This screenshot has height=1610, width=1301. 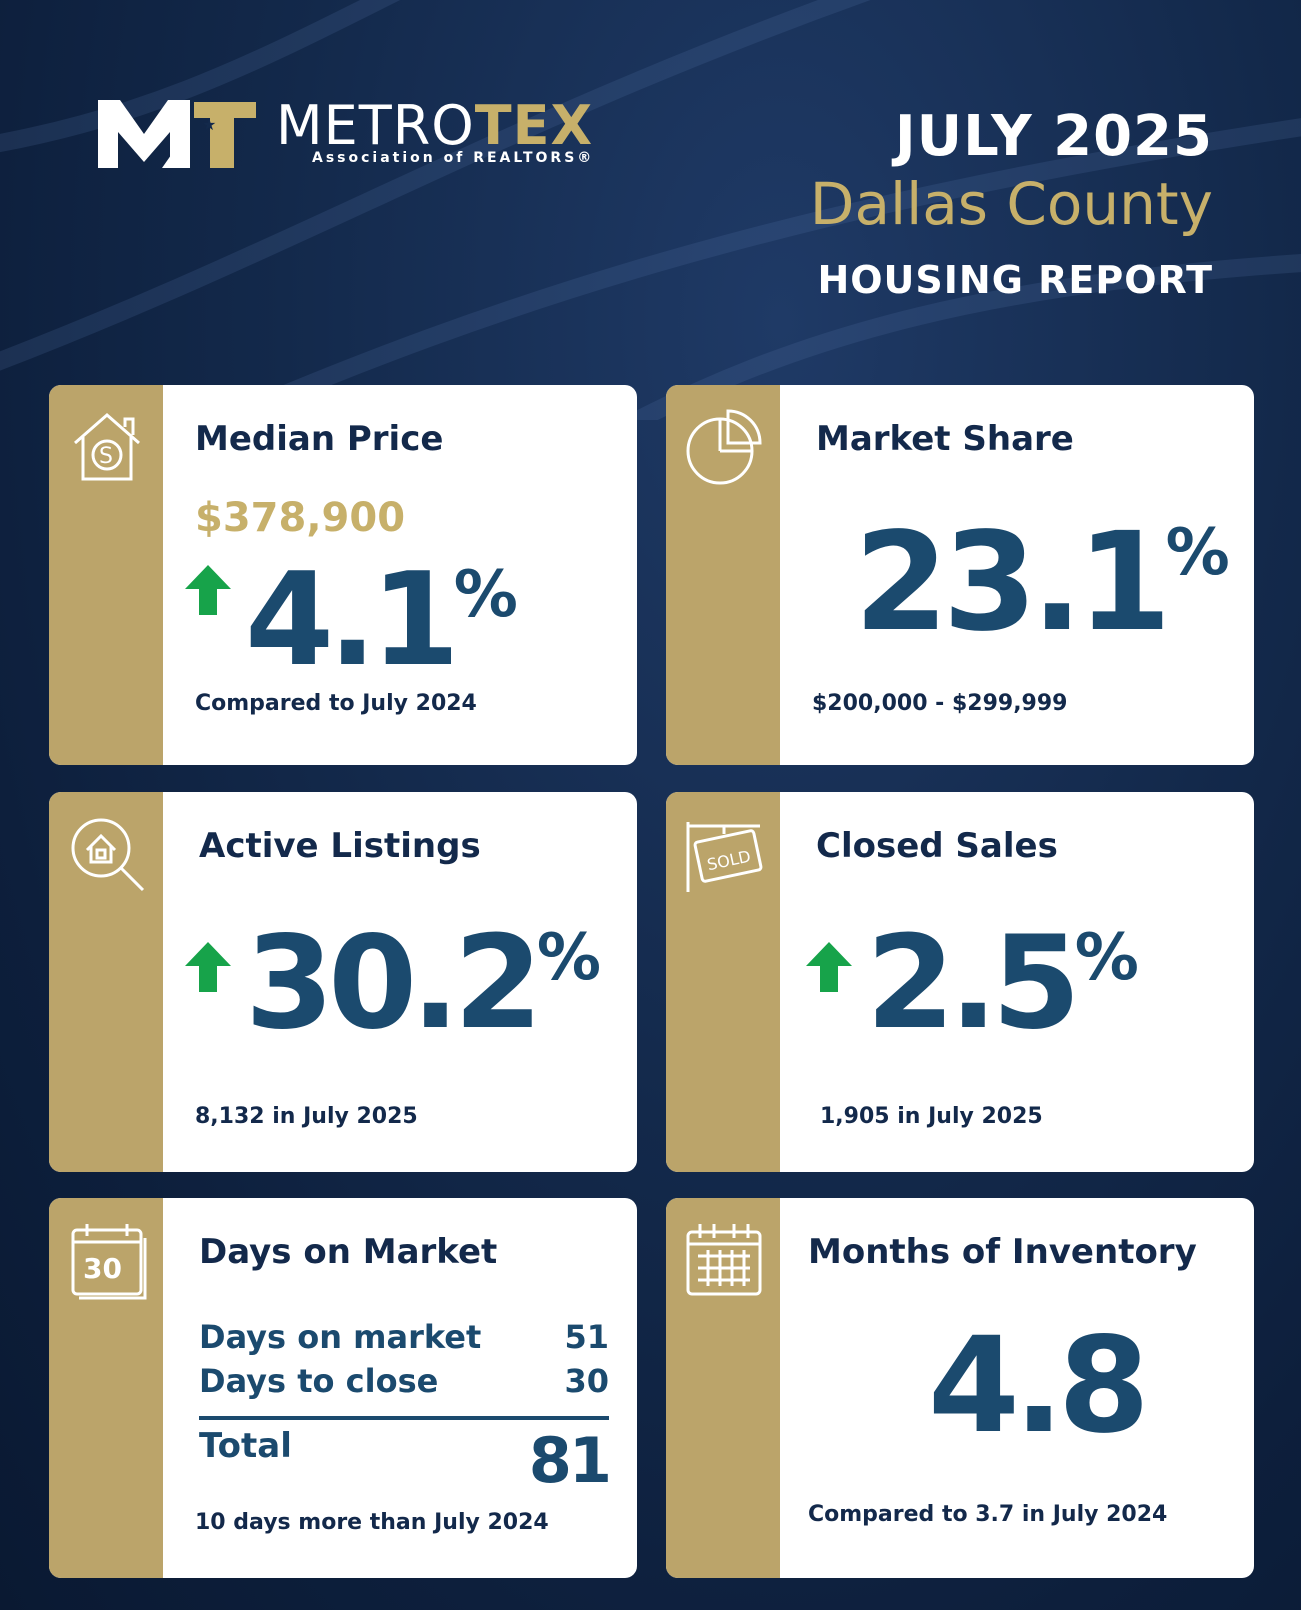 I want to click on metrotex-logo: ★ METROTEX Association of REALTORS®, so click(x=358, y=136).